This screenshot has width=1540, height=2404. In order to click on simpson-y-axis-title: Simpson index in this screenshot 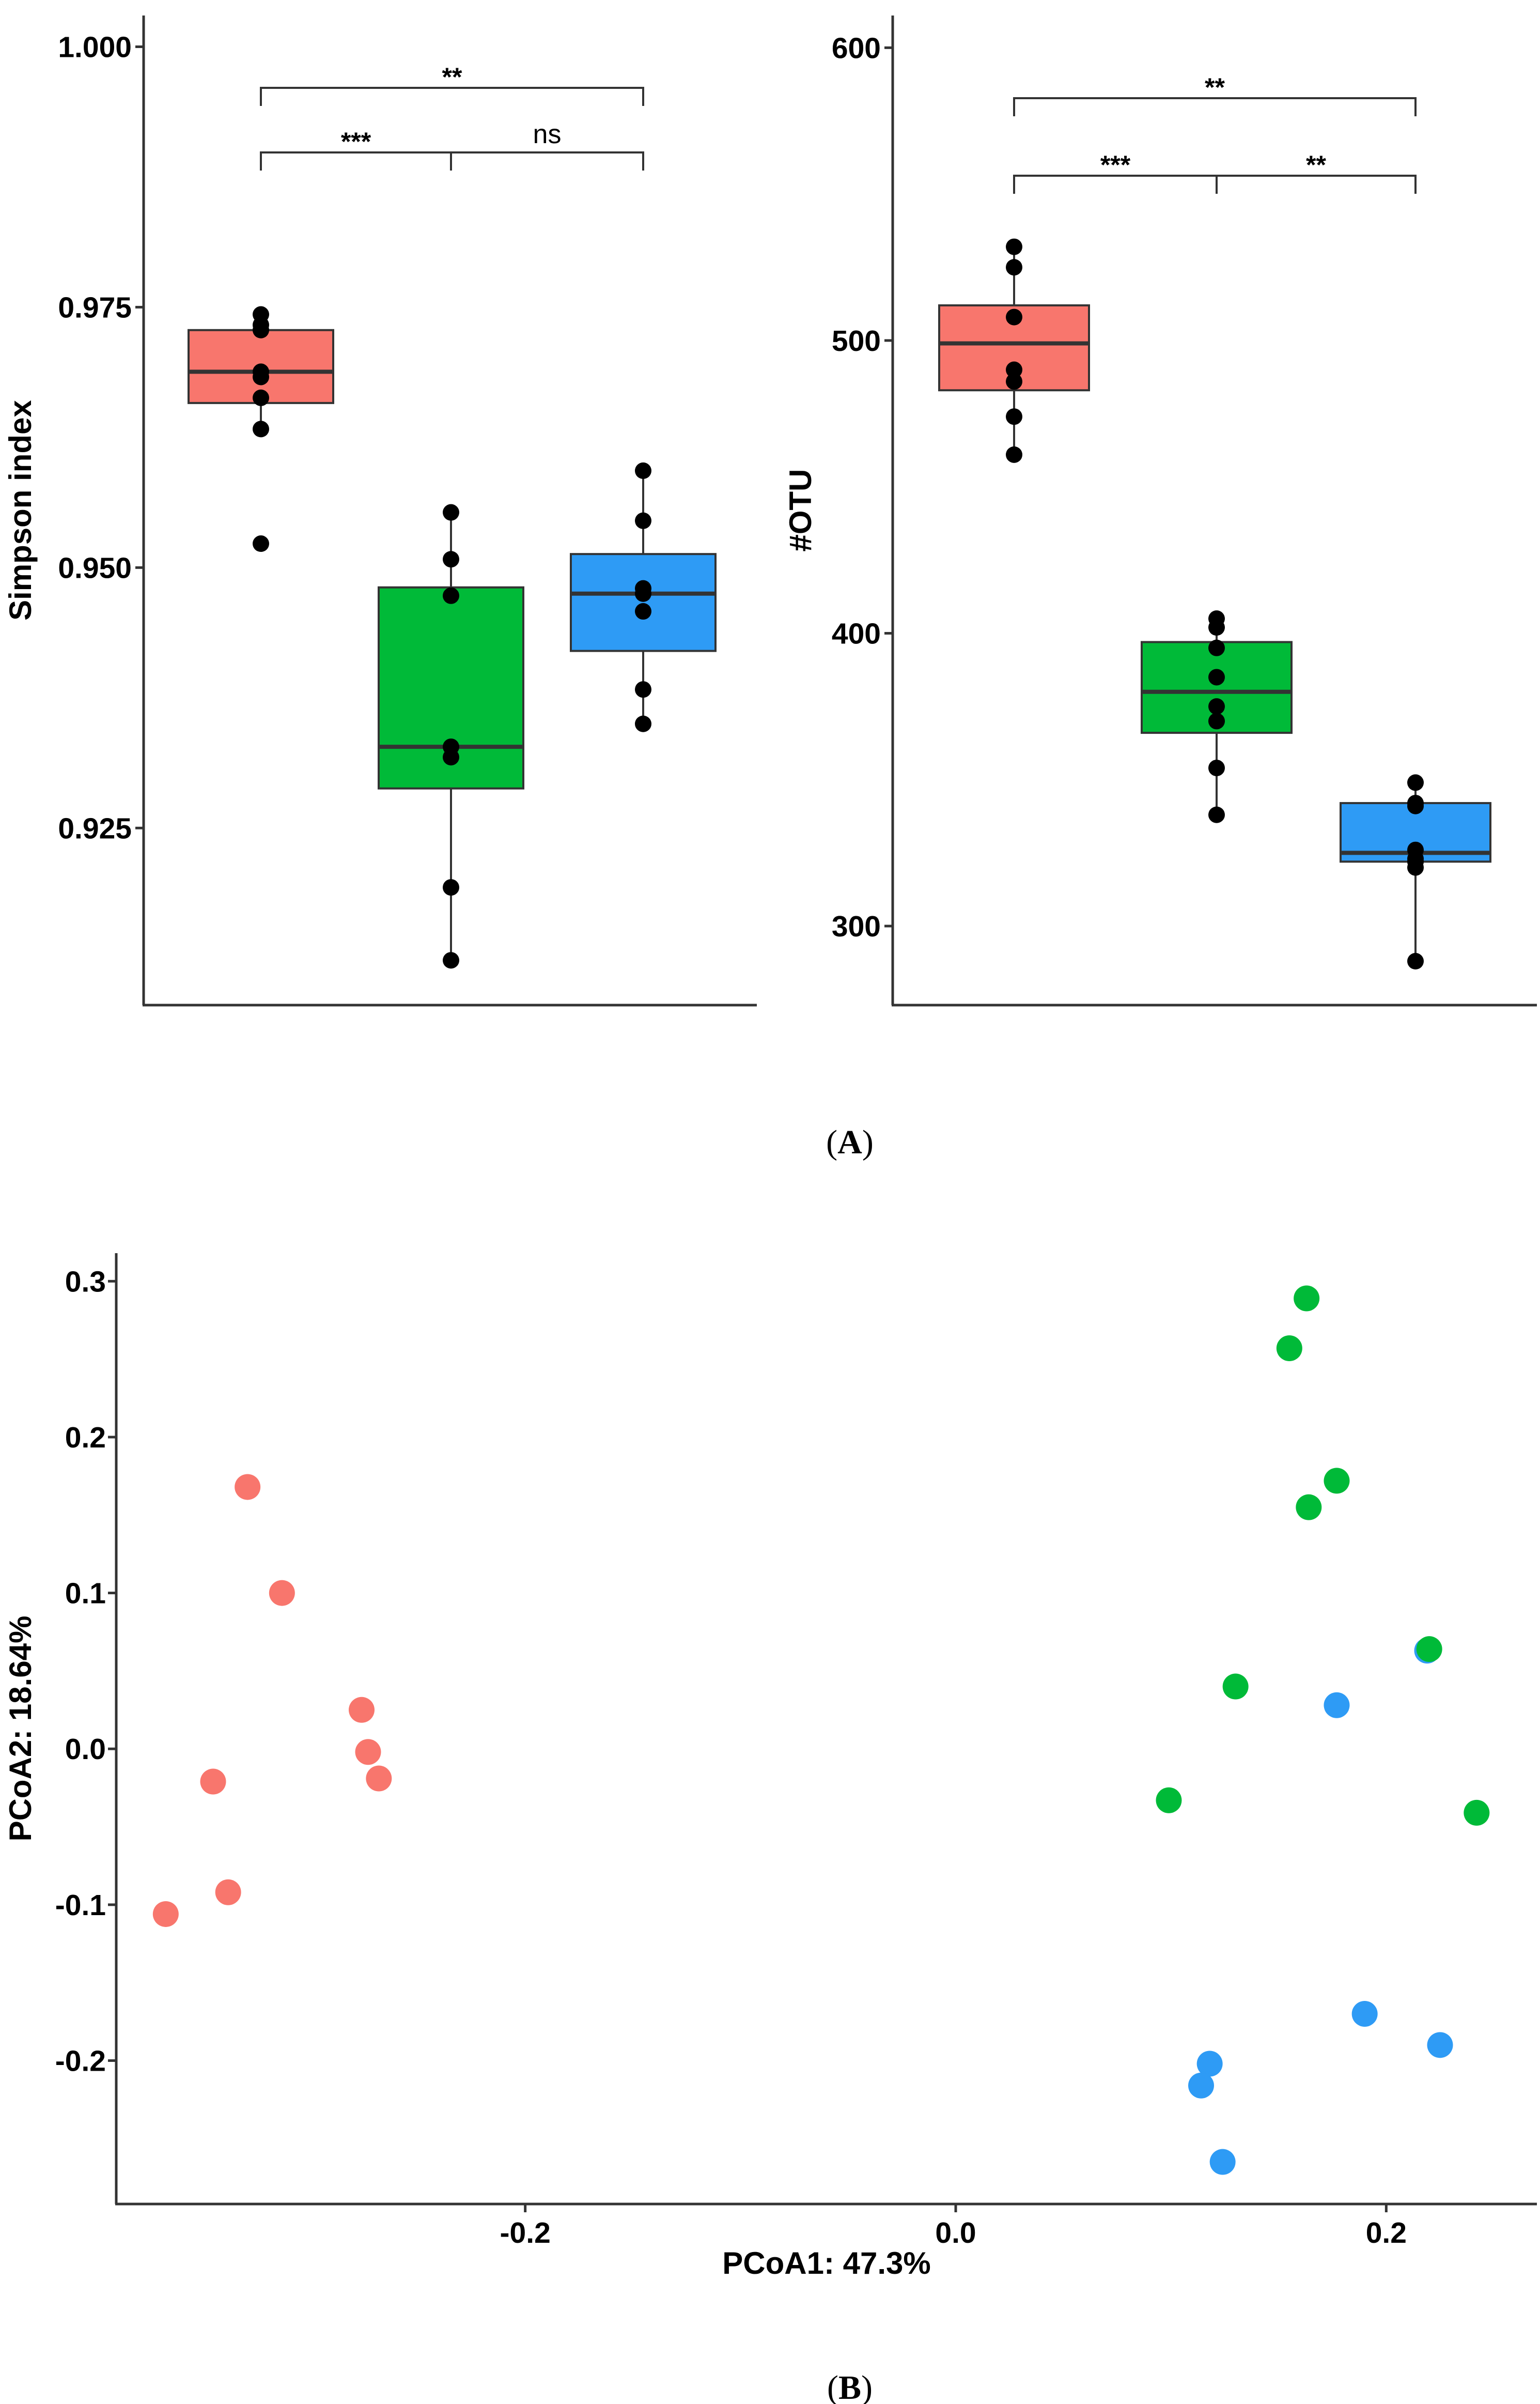, I will do `click(20, 511)`.